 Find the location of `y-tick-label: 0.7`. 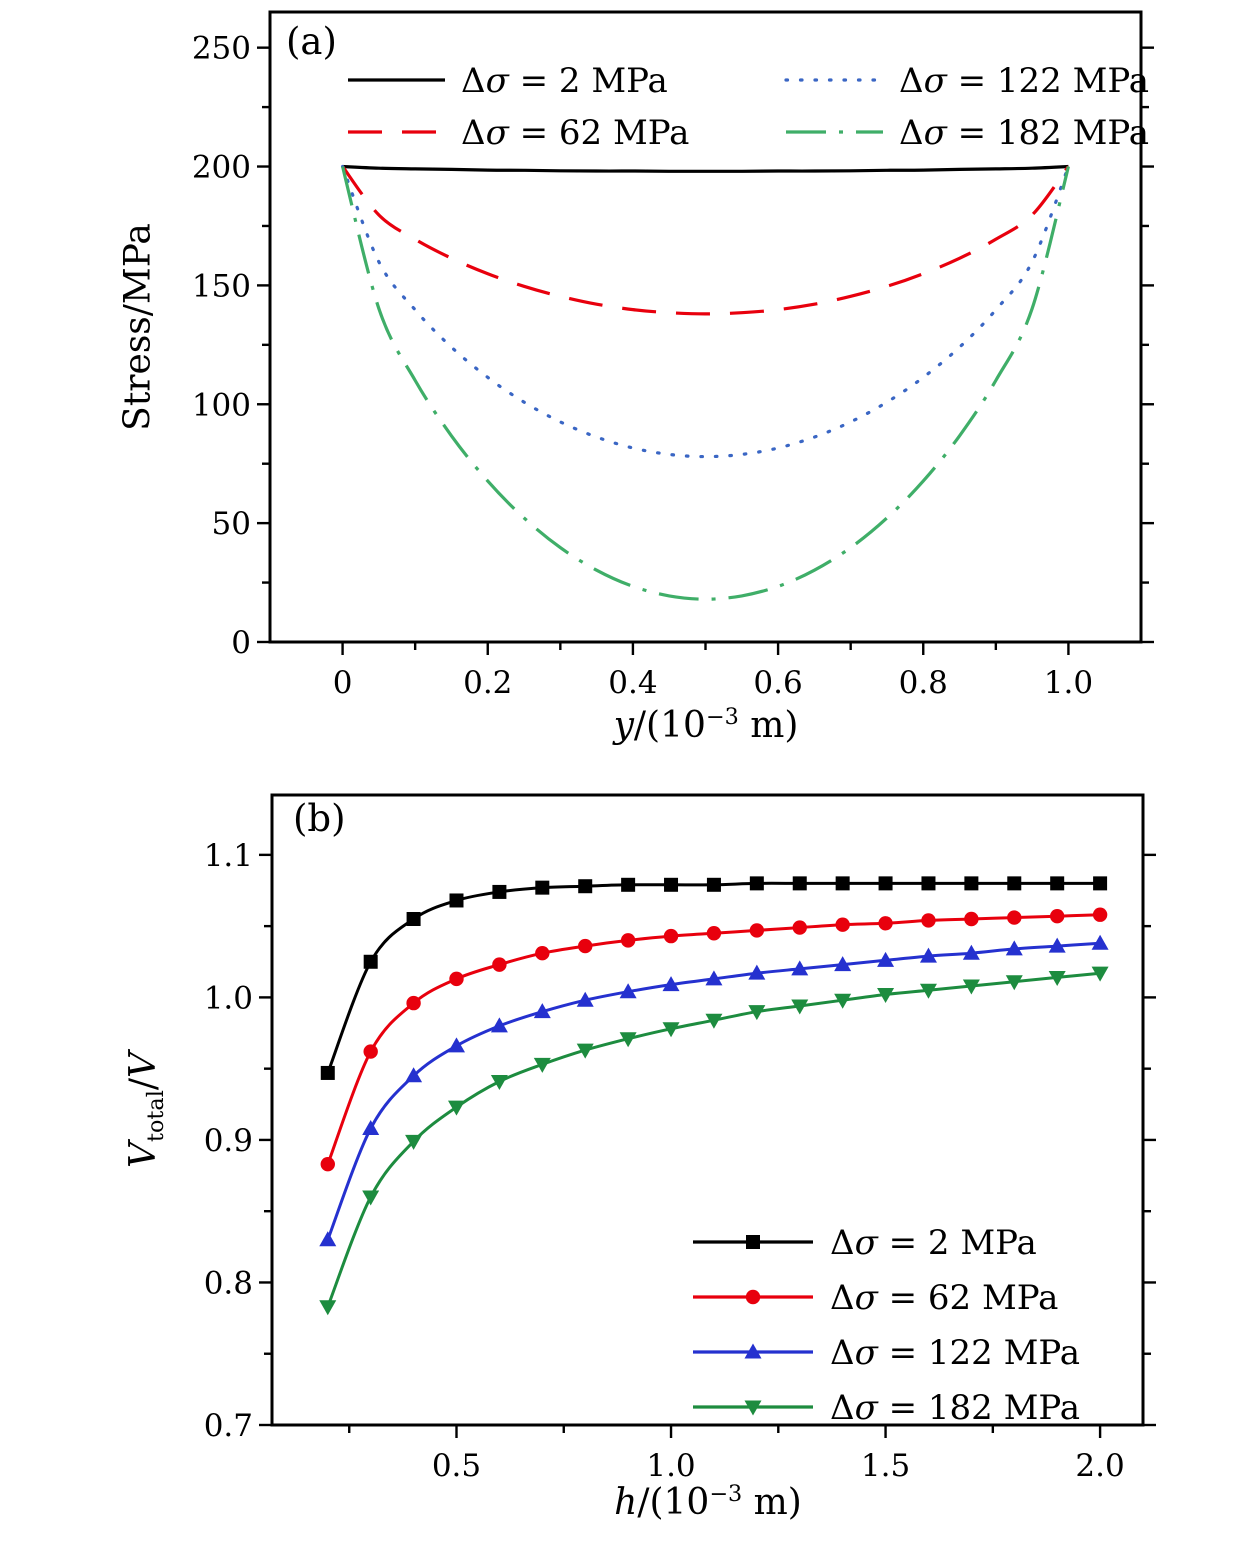

y-tick-label: 0.7 is located at coordinates (228, 1426).